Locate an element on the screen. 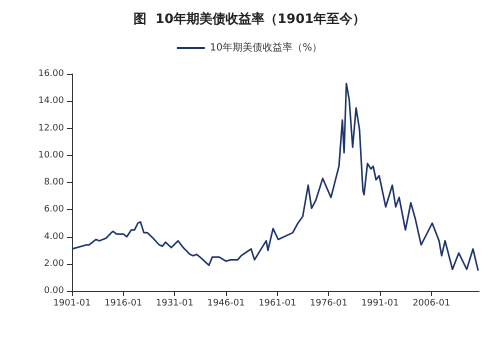 This screenshot has width=499, height=349. y-tick-label: 8.00 is located at coordinates (54, 183).